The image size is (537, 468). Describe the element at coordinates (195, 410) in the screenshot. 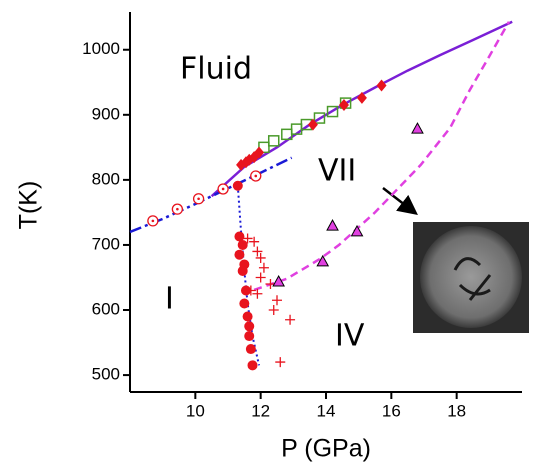

I see `x-tick-label: 10` at that location.